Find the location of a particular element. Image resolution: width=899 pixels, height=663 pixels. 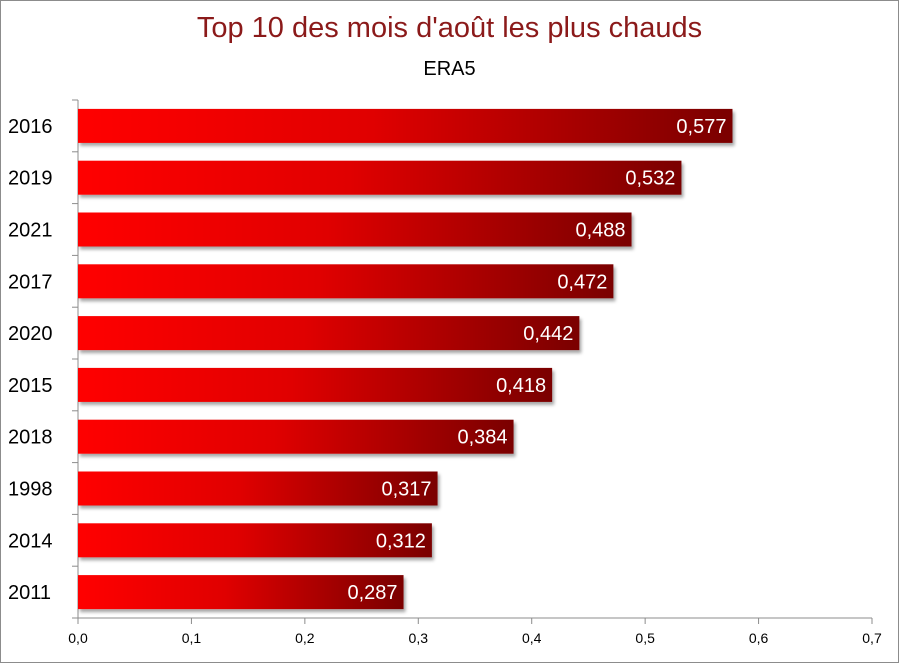

category-label: 2015 is located at coordinates (30, 386).